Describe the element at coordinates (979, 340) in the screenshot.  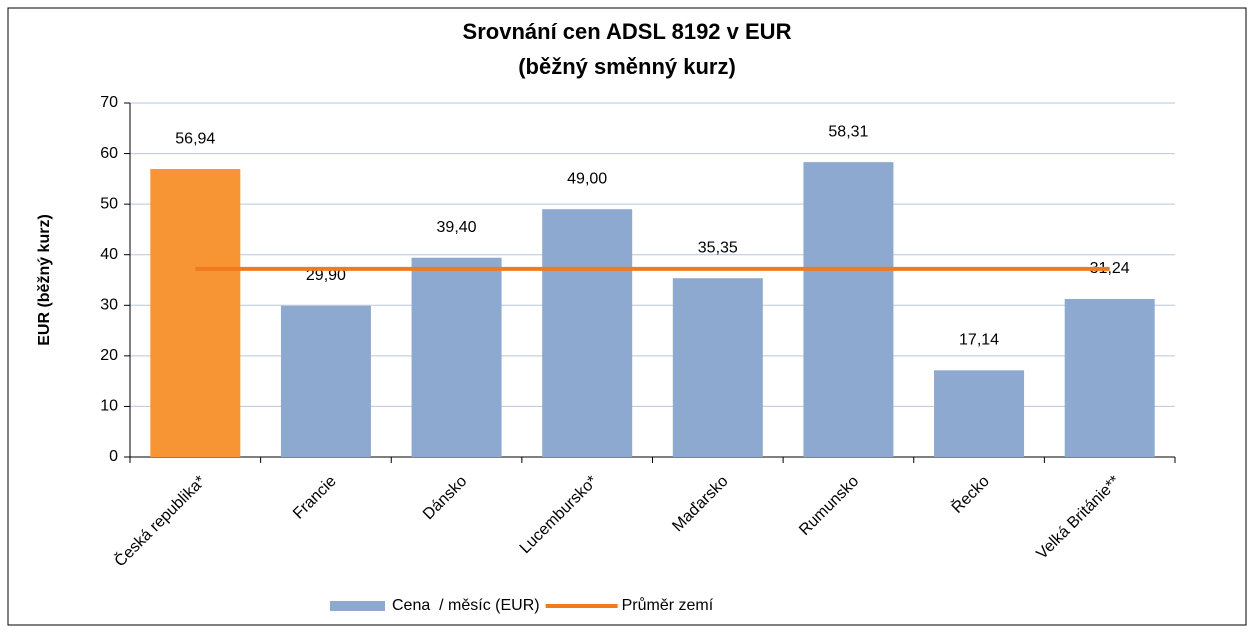
I see `data-label: 17,14` at that location.